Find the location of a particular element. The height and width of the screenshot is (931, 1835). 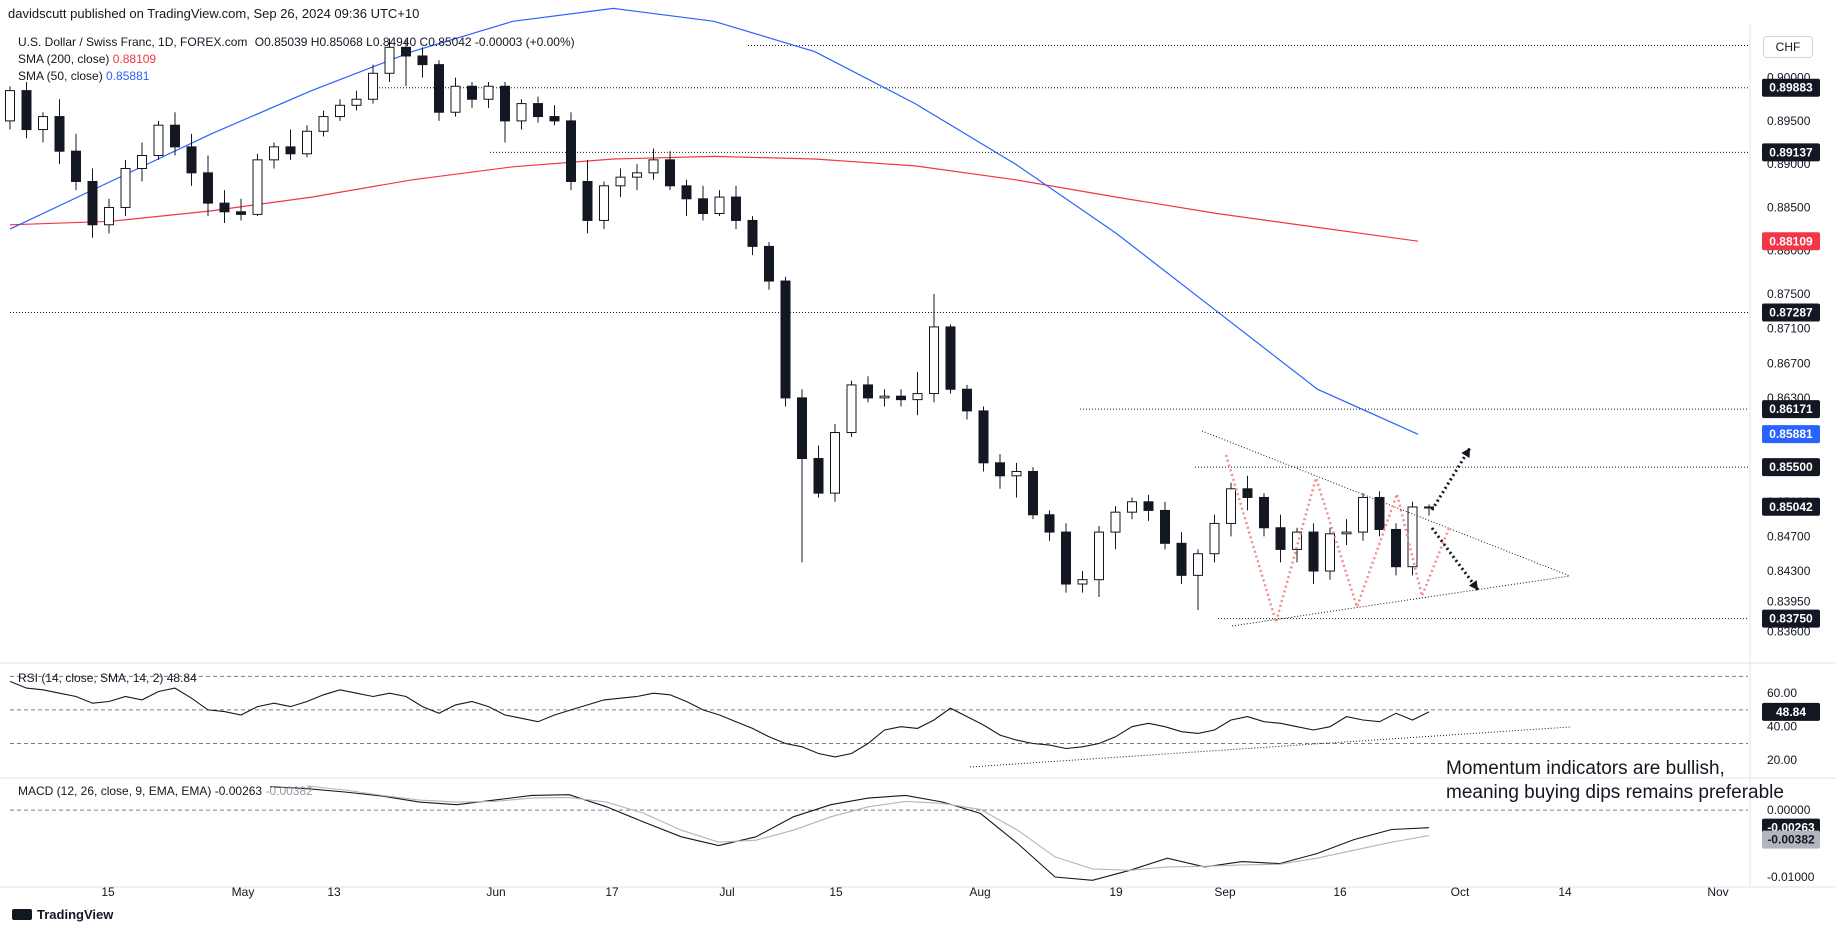

price-badge: 0.89137 is located at coordinates (1791, 152).